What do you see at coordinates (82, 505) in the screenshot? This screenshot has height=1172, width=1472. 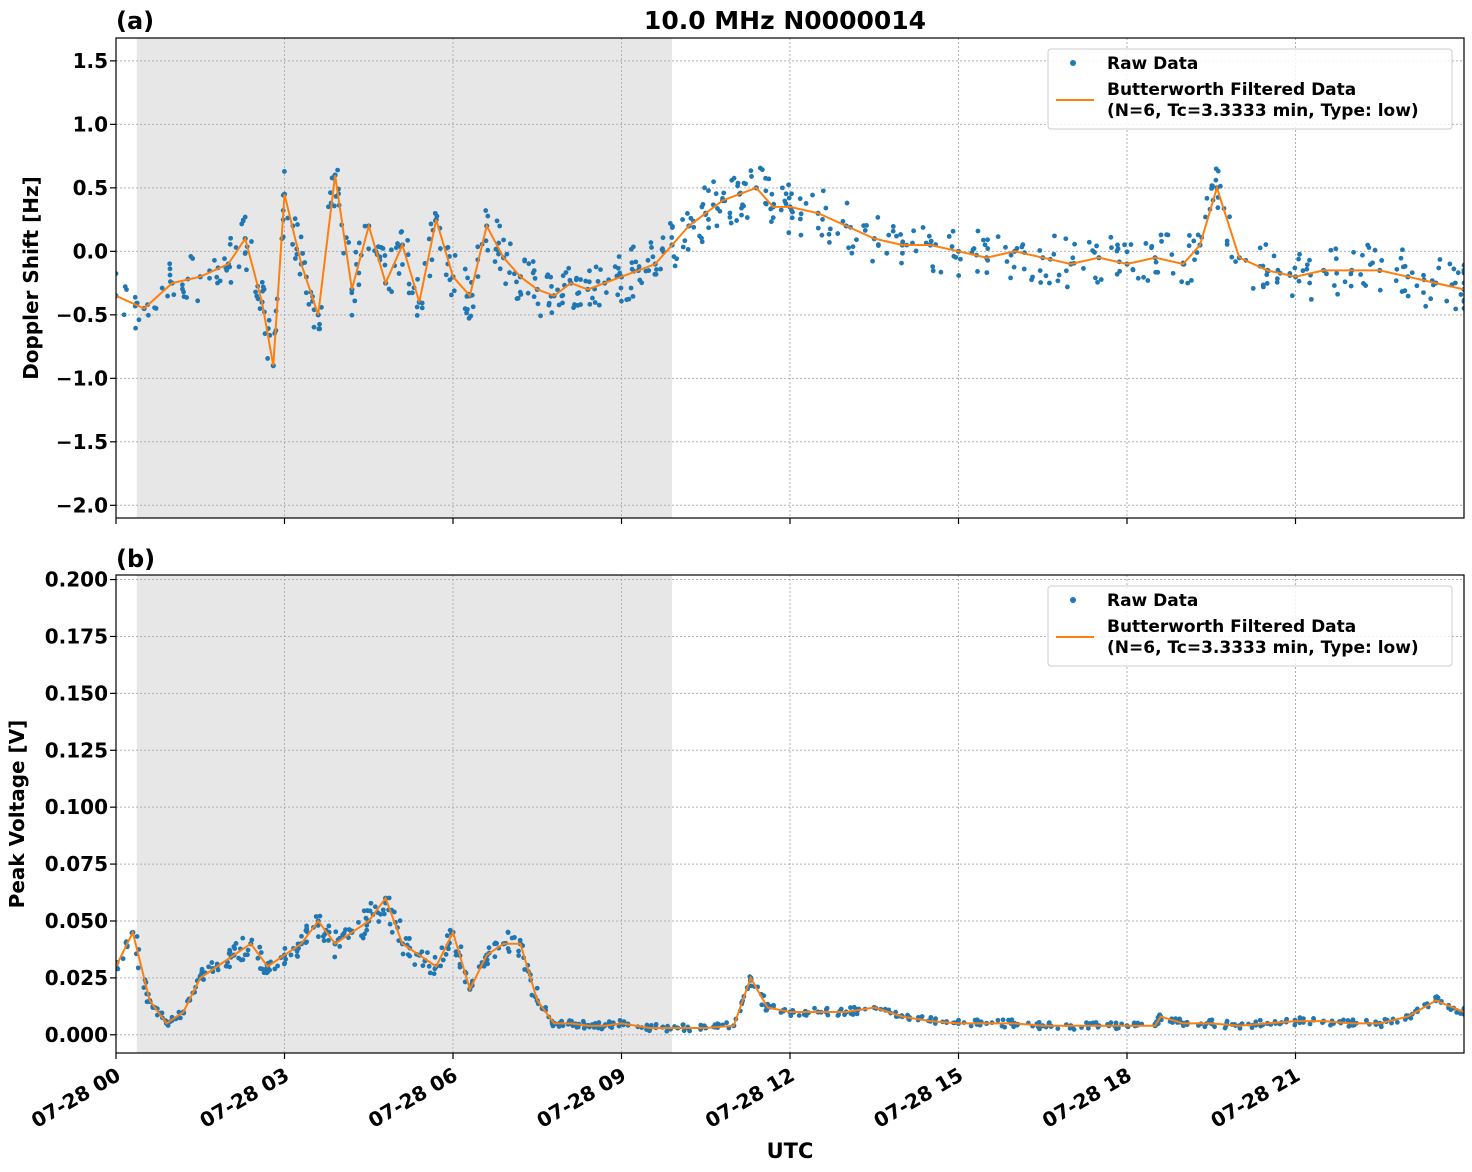 I see `y-tick-label: −2.0` at bounding box center [82, 505].